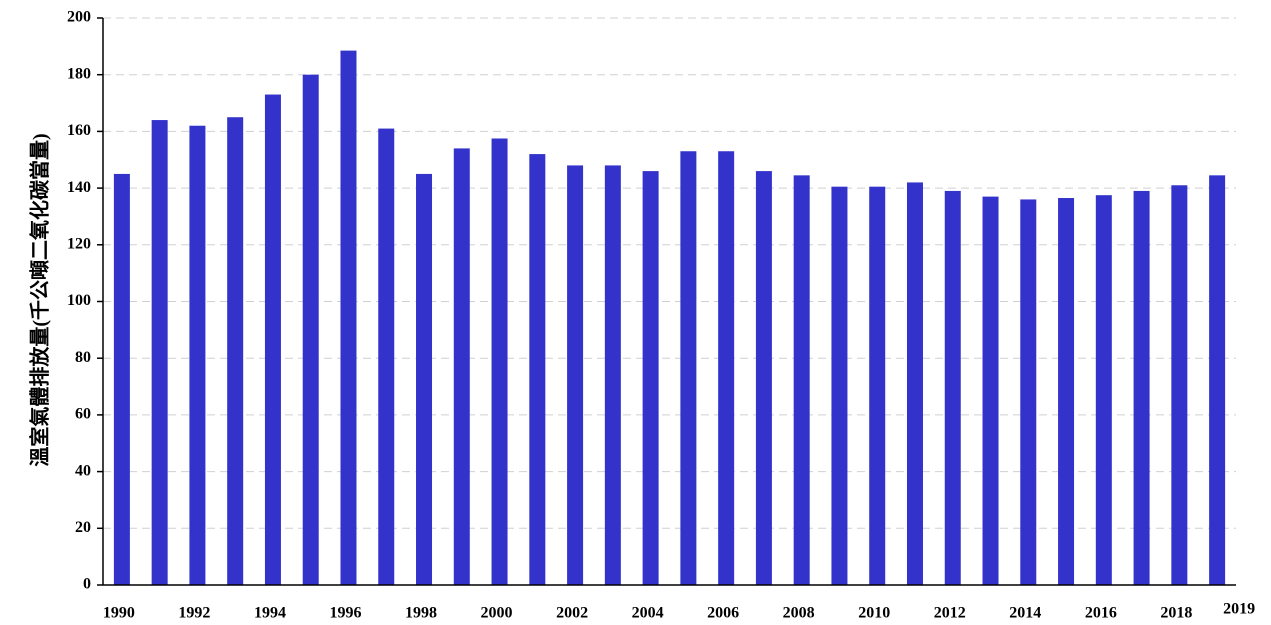  What do you see at coordinates (79, 300) in the screenshot?
I see `y-tick-label: 100` at bounding box center [79, 300].